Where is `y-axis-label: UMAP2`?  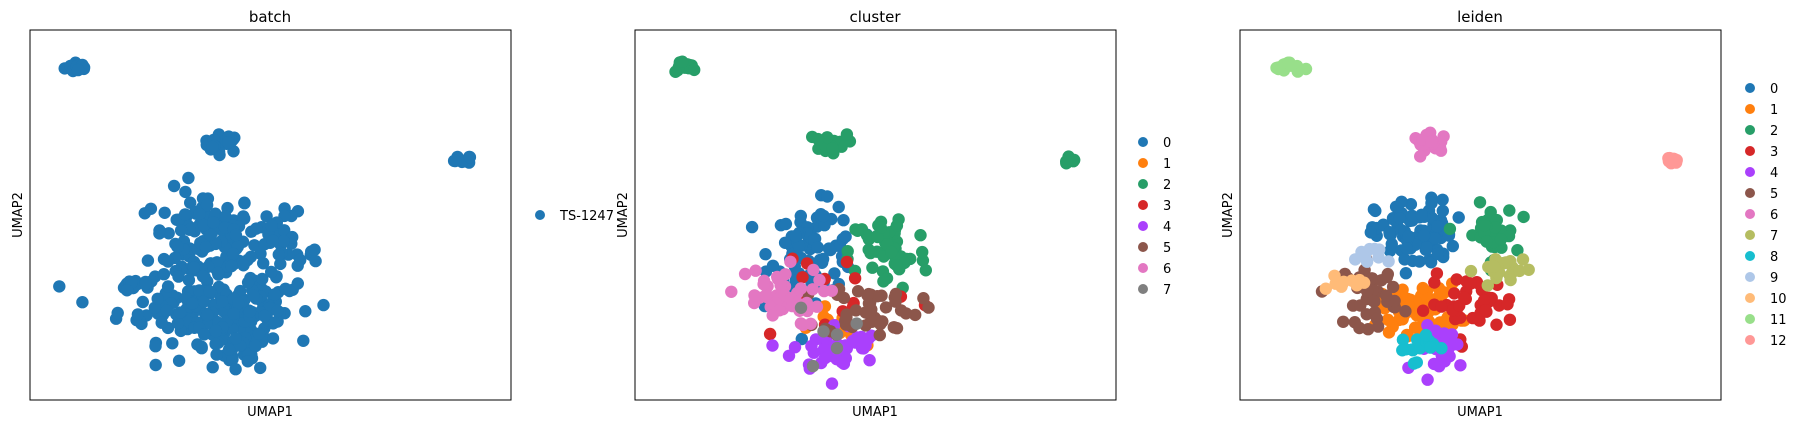 y-axis-label: UMAP2 is located at coordinates (623, 215).